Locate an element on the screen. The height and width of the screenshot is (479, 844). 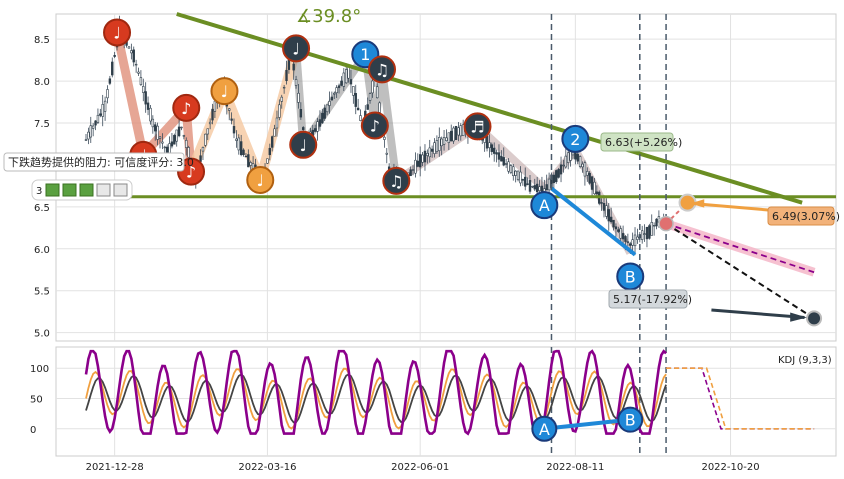
wave-marker-label: 1 is located at coordinates (365, 54).